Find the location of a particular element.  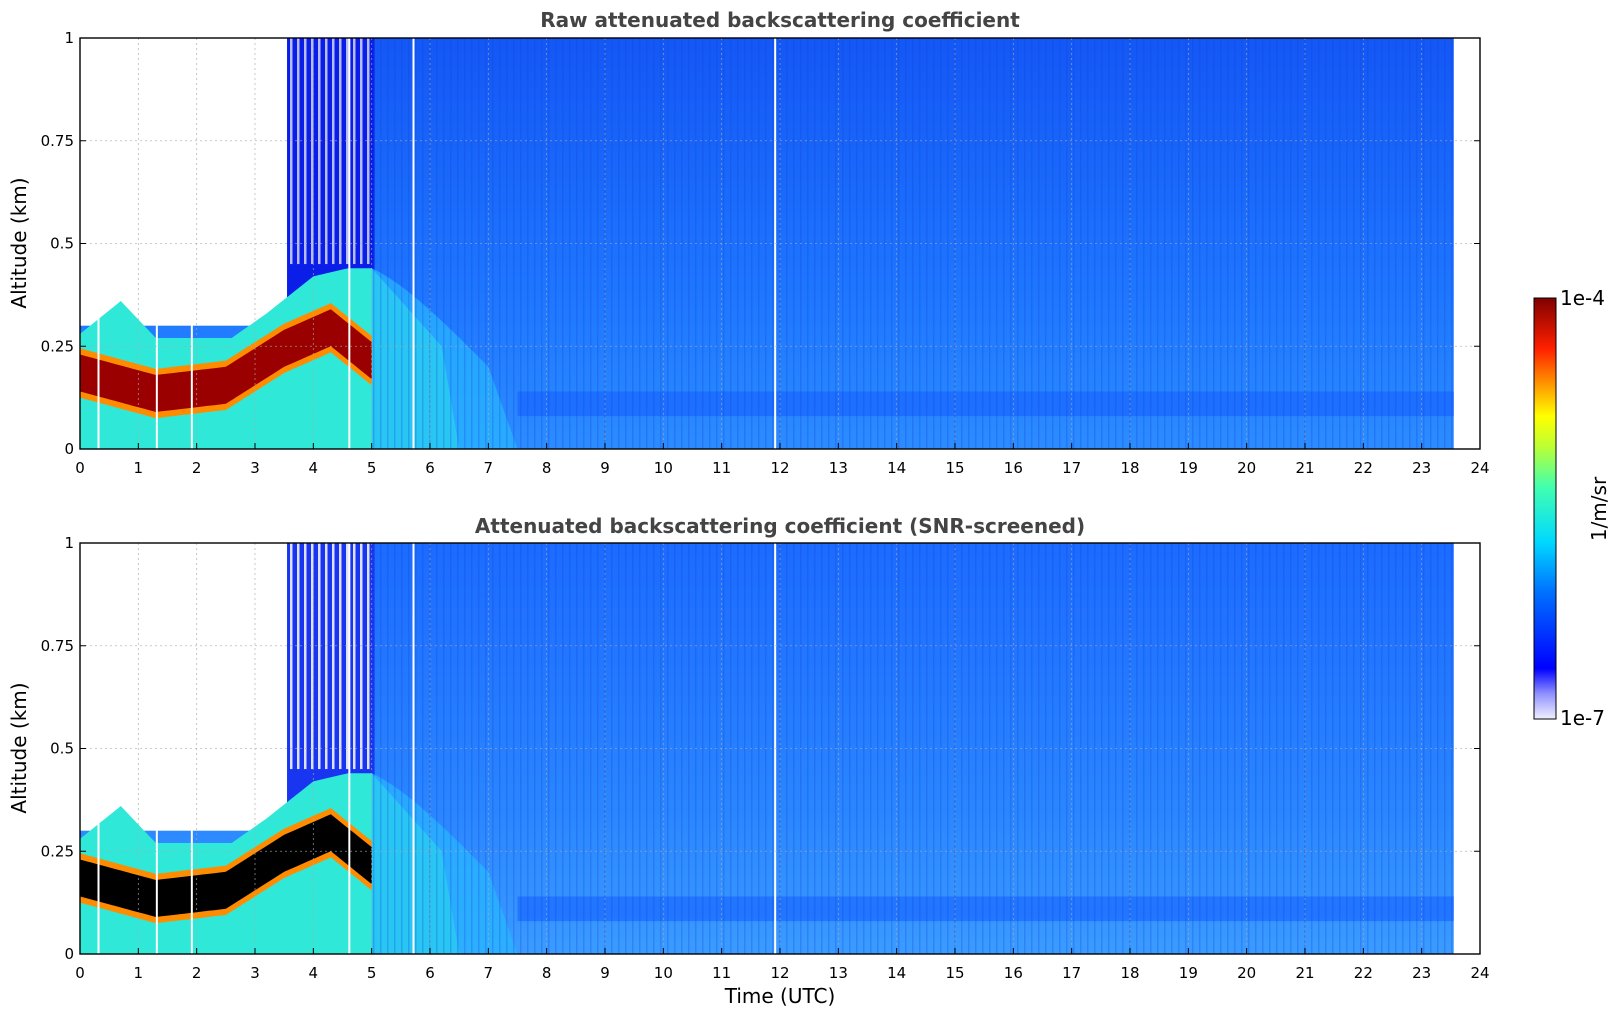

x-tick-label: 7 is located at coordinates (489, 468).